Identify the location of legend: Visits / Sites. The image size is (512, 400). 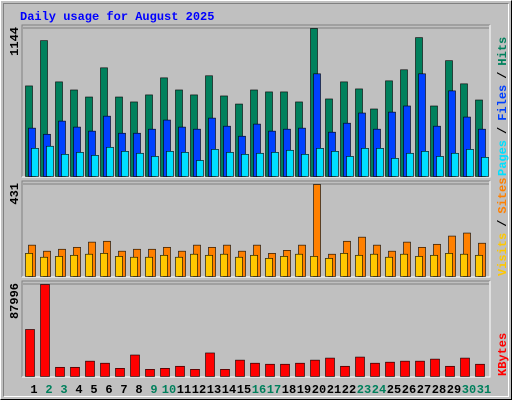
(503, 227).